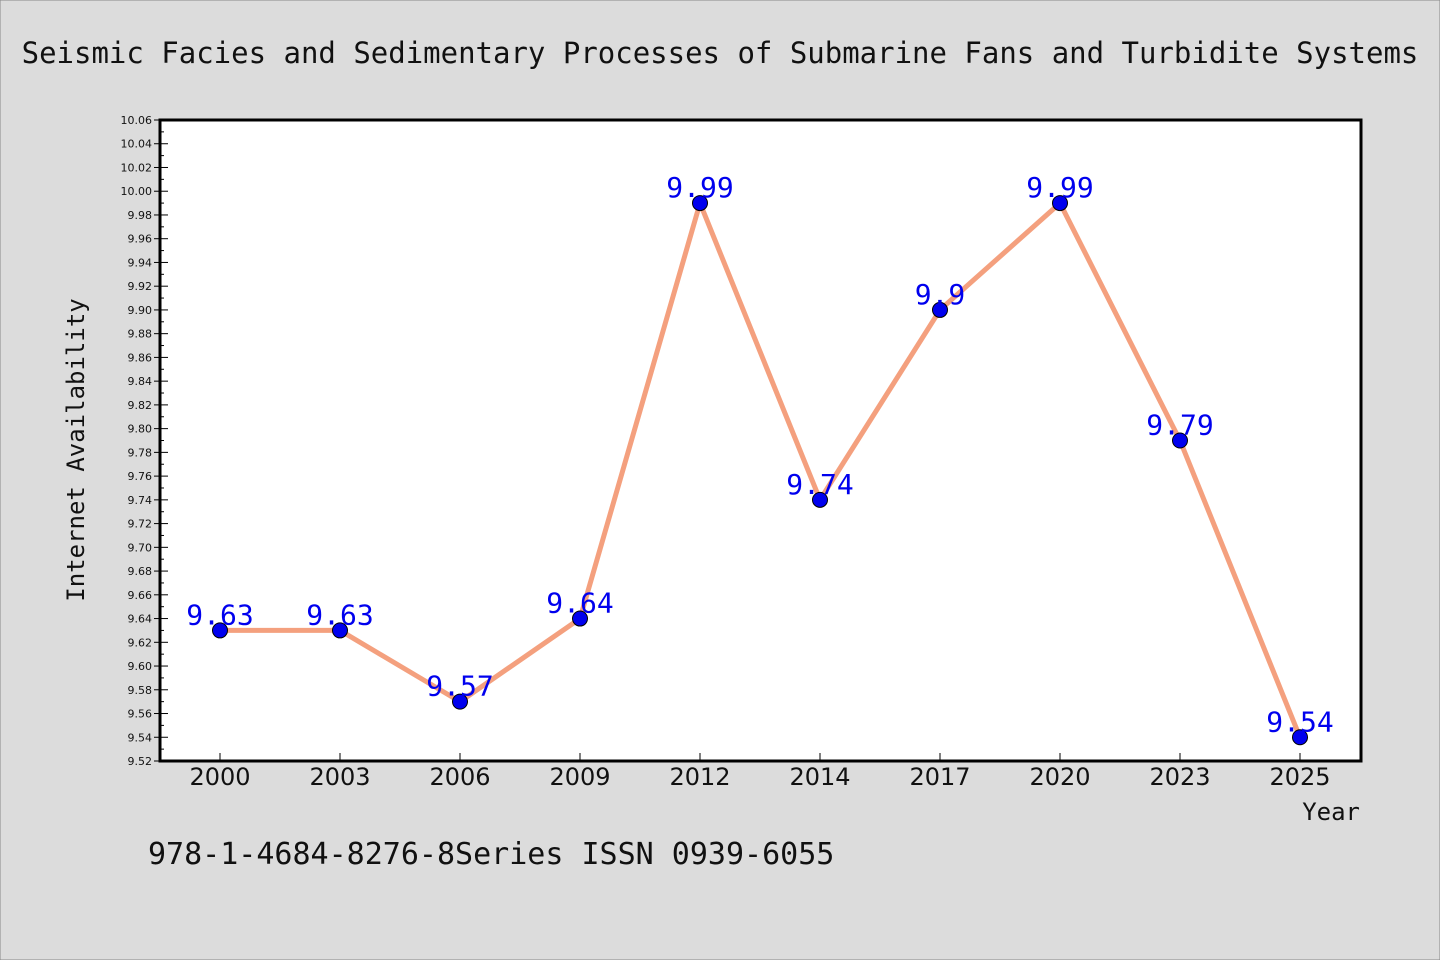  Describe the element at coordinates (1299, 721) in the screenshot. I see `data-label: 9.54` at that location.